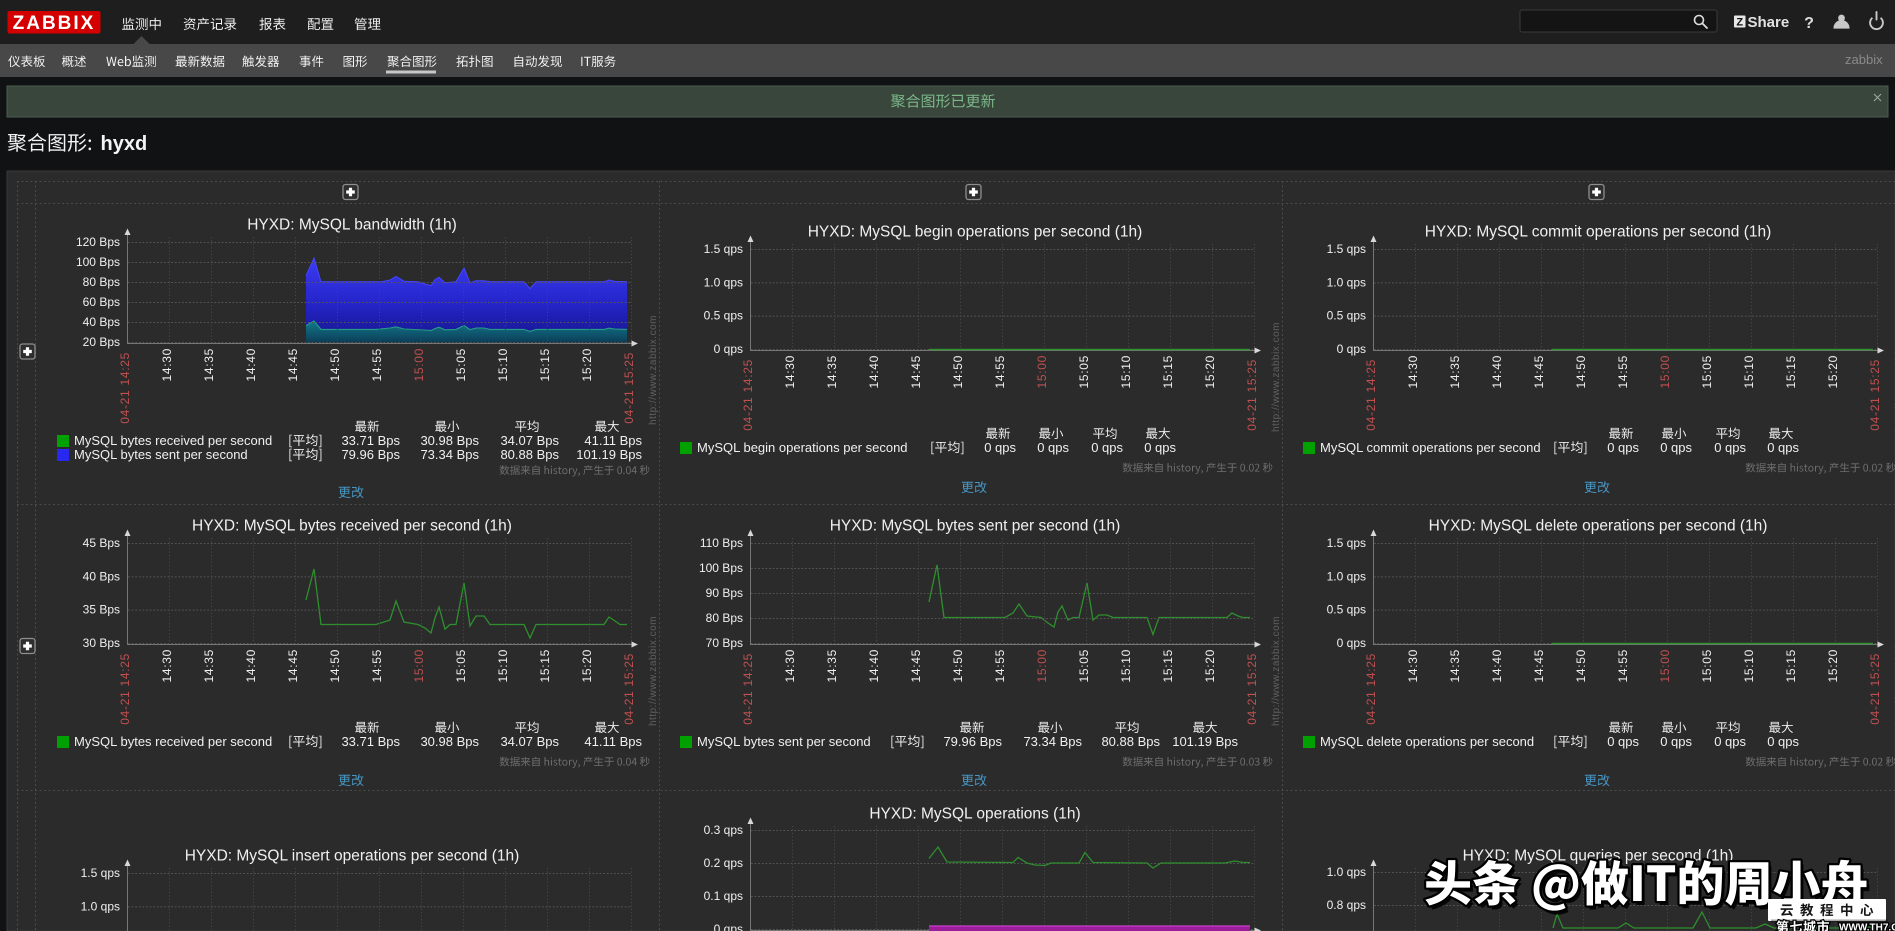 This screenshot has width=1895, height=931. Describe the element at coordinates (54, 23) in the screenshot. I see `svg-text: ZABBIX` at that location.